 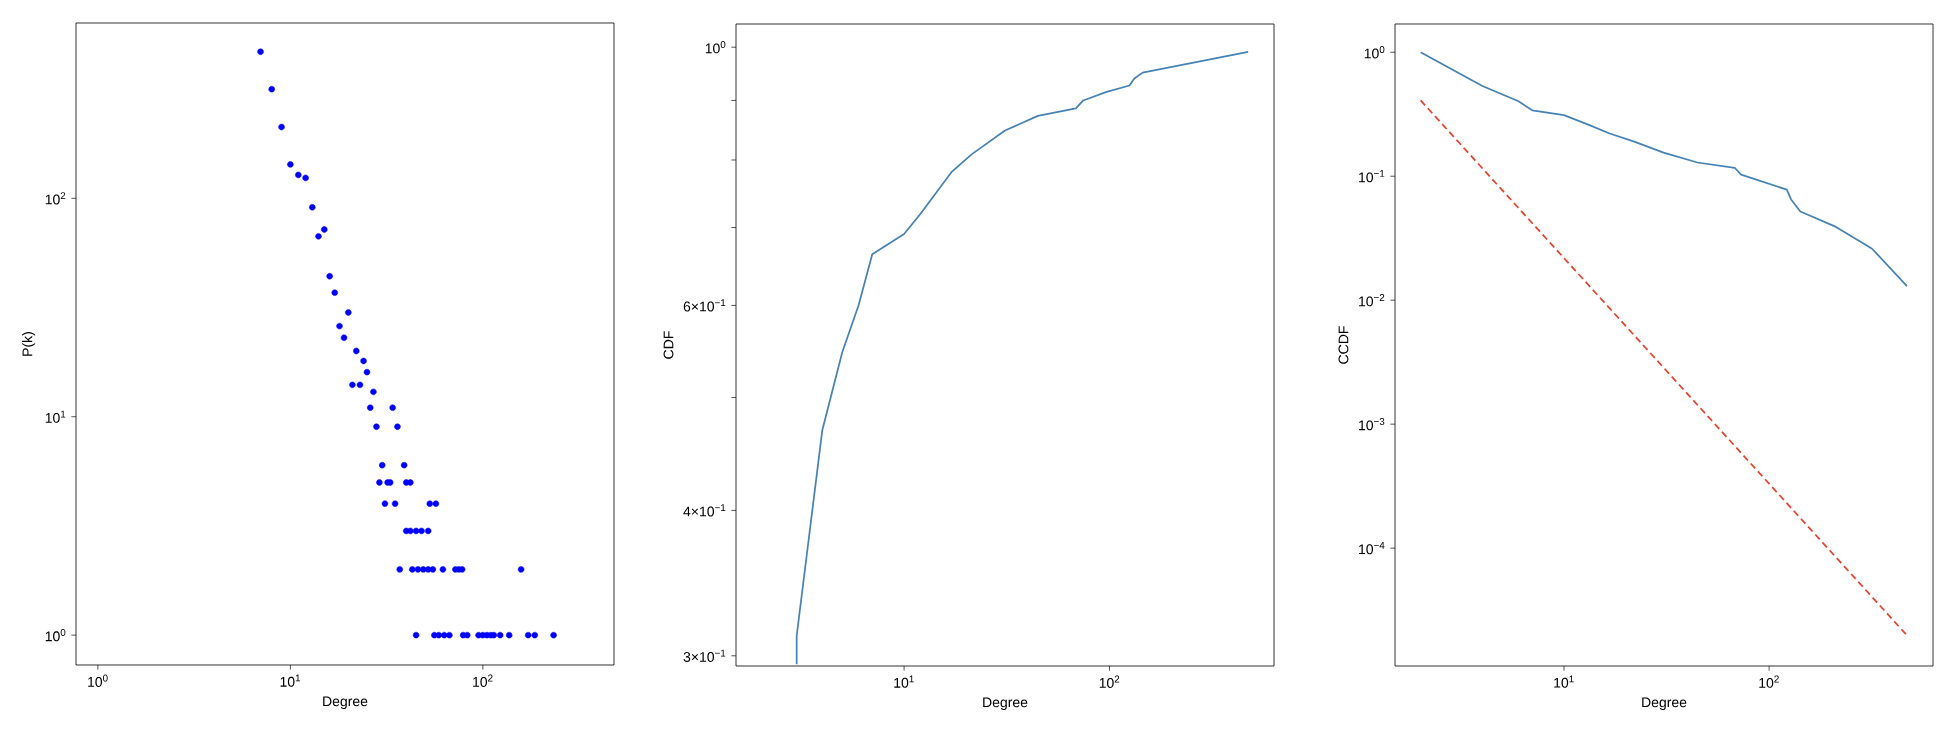 I want to click on y-tick-label: 4×10$^{−1}$, so click(x=704, y=510).